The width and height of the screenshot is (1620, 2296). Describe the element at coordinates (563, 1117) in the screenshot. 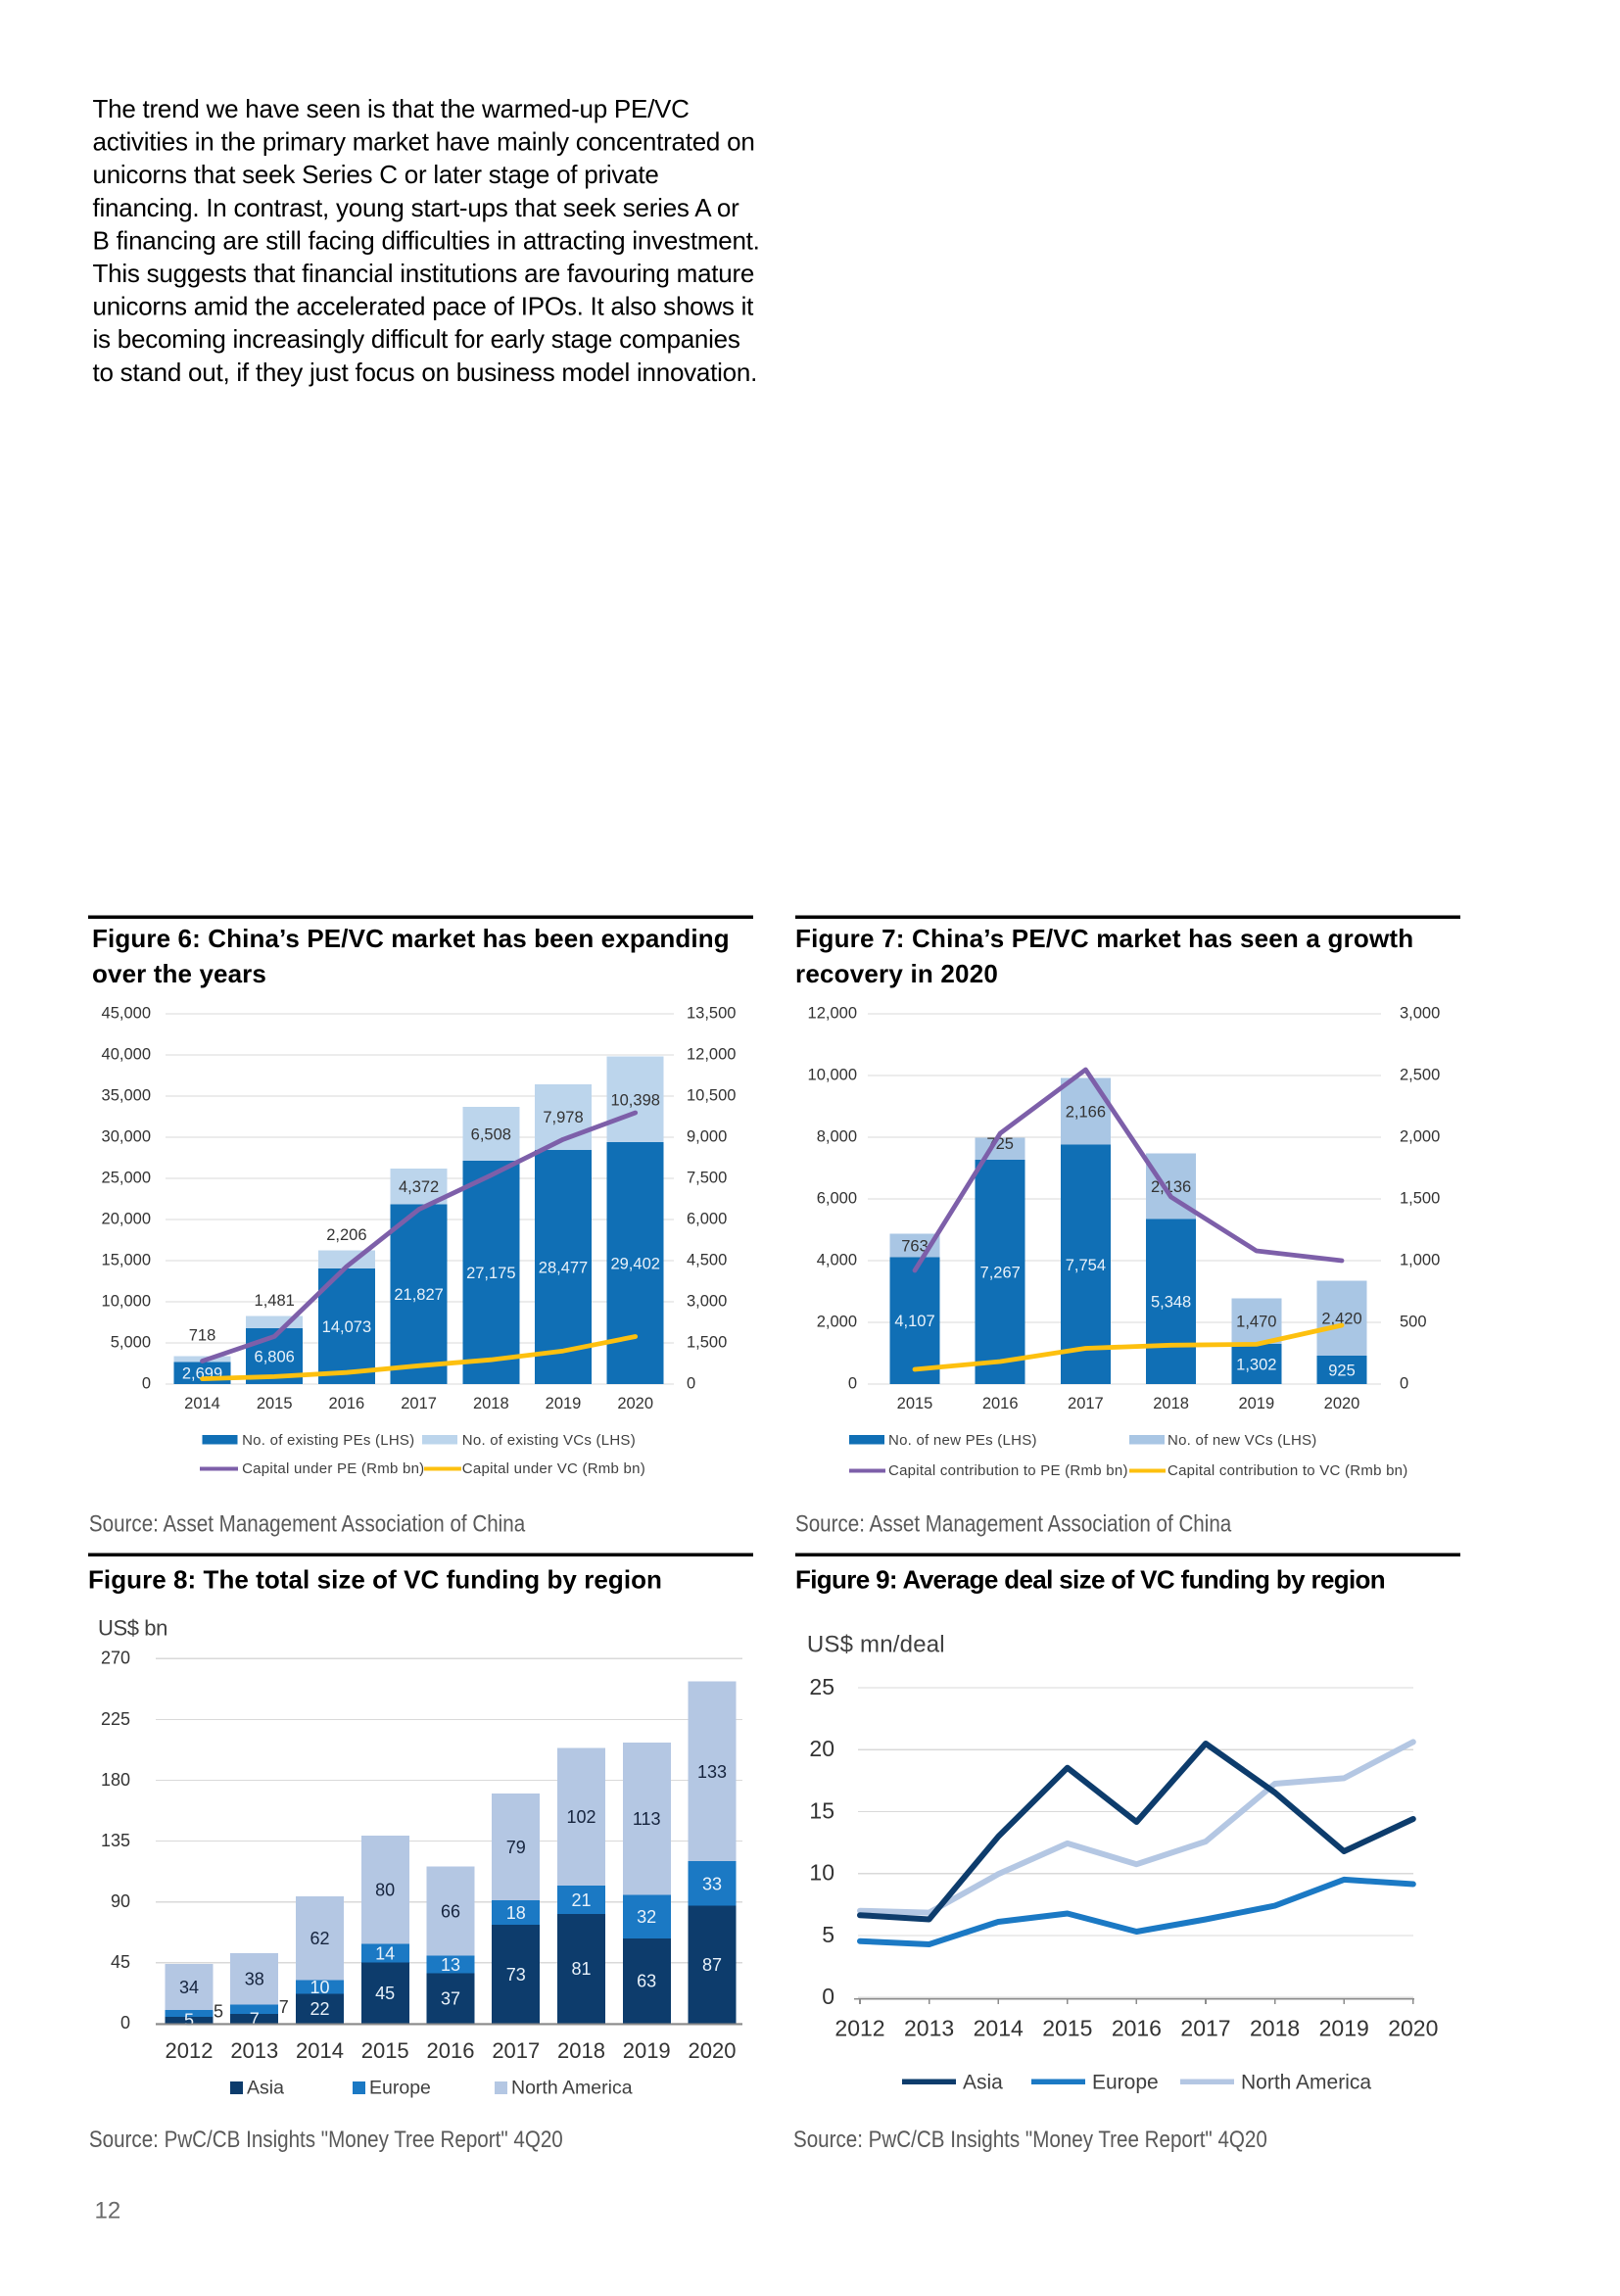

I see `svg-text: 7,978` at that location.